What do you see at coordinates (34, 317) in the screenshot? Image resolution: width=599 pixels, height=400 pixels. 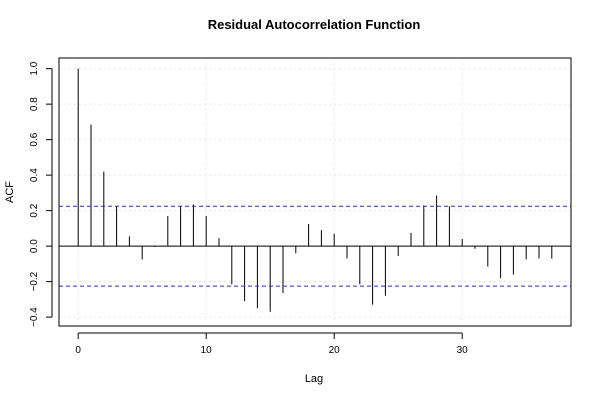 I see `y-tick-label: −0.4` at bounding box center [34, 317].